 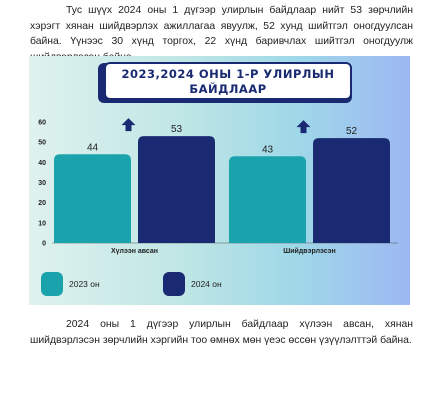 I want to click on y-tick-label-0: 0, so click(x=44, y=244).